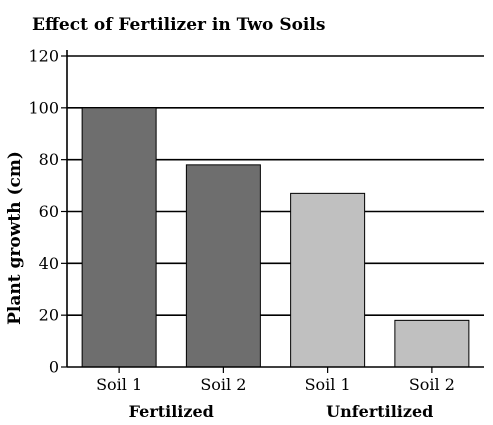  I want to click on y-axis-title: Plant growth (cm), so click(15, 238).